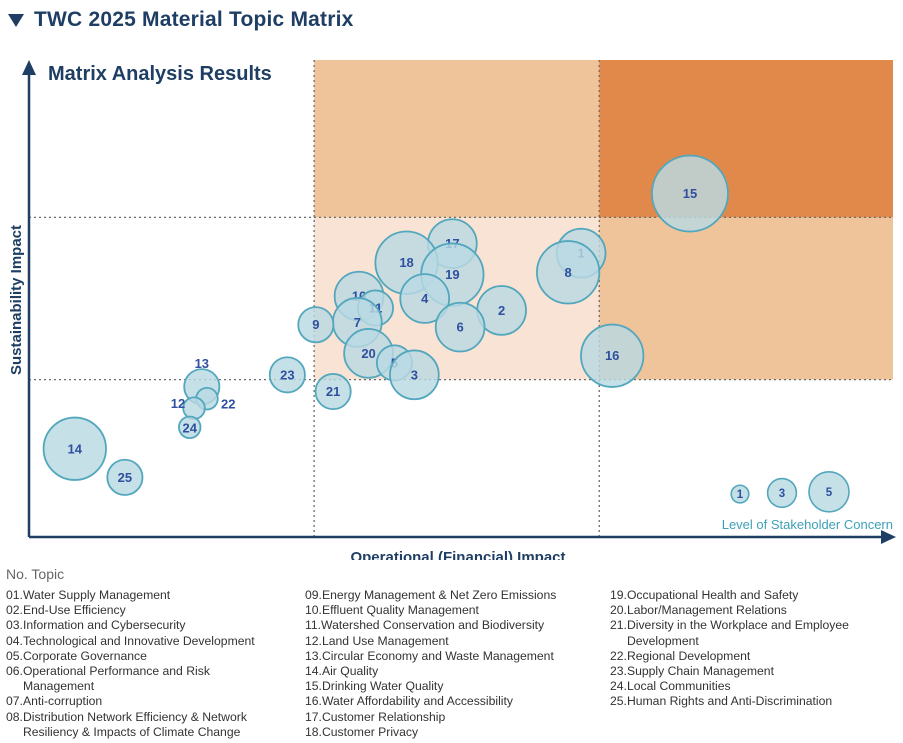 This screenshot has height=743, width=903. What do you see at coordinates (14, 625) in the screenshot?
I see `legend-item-number: 03.` at bounding box center [14, 625].